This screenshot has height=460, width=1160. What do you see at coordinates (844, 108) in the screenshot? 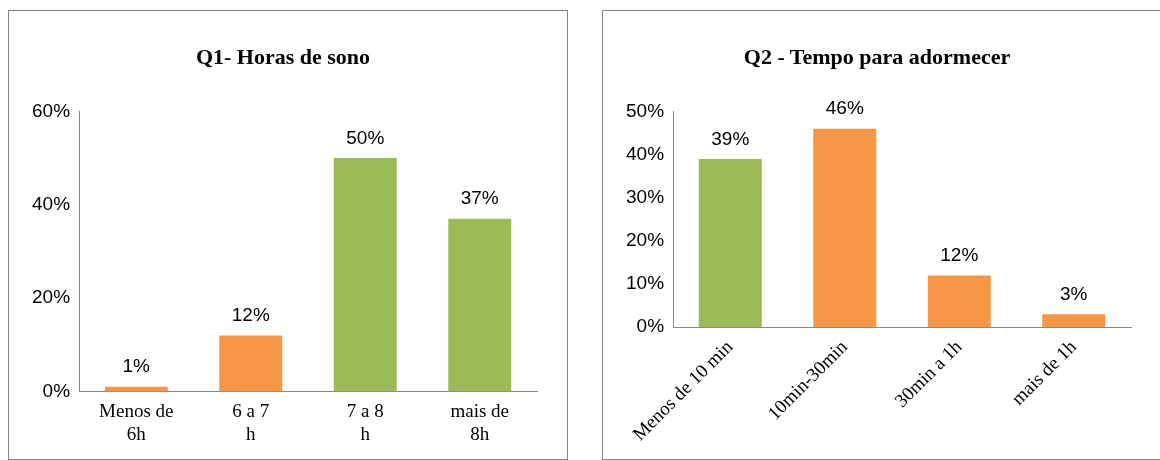
I see `data-label: 46%` at bounding box center [844, 108].